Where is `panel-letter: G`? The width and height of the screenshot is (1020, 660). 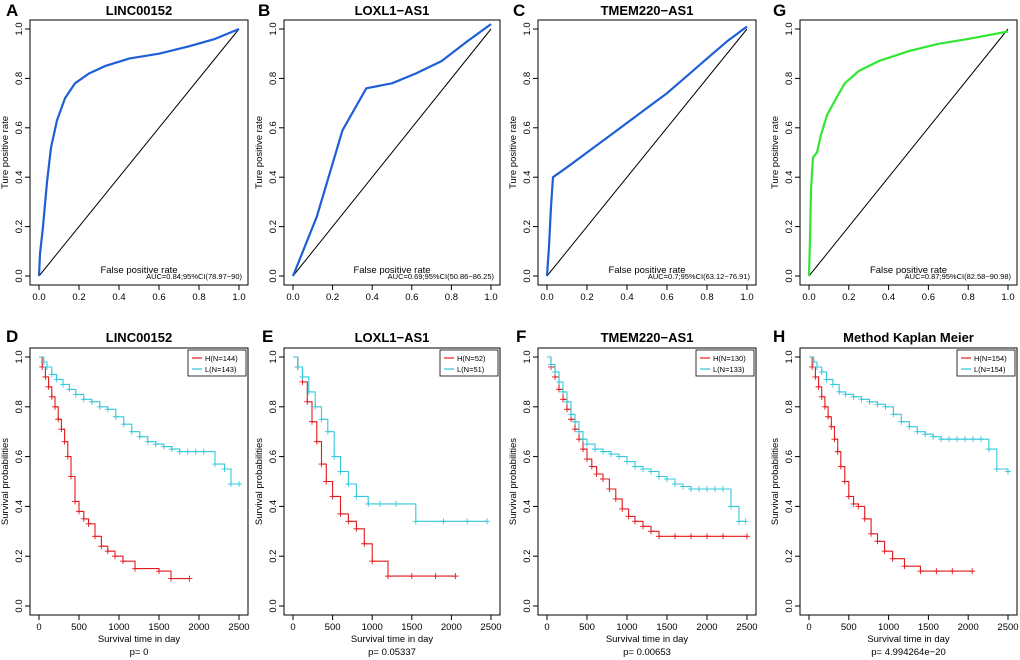
panel-letter: G is located at coordinates (779, 10).